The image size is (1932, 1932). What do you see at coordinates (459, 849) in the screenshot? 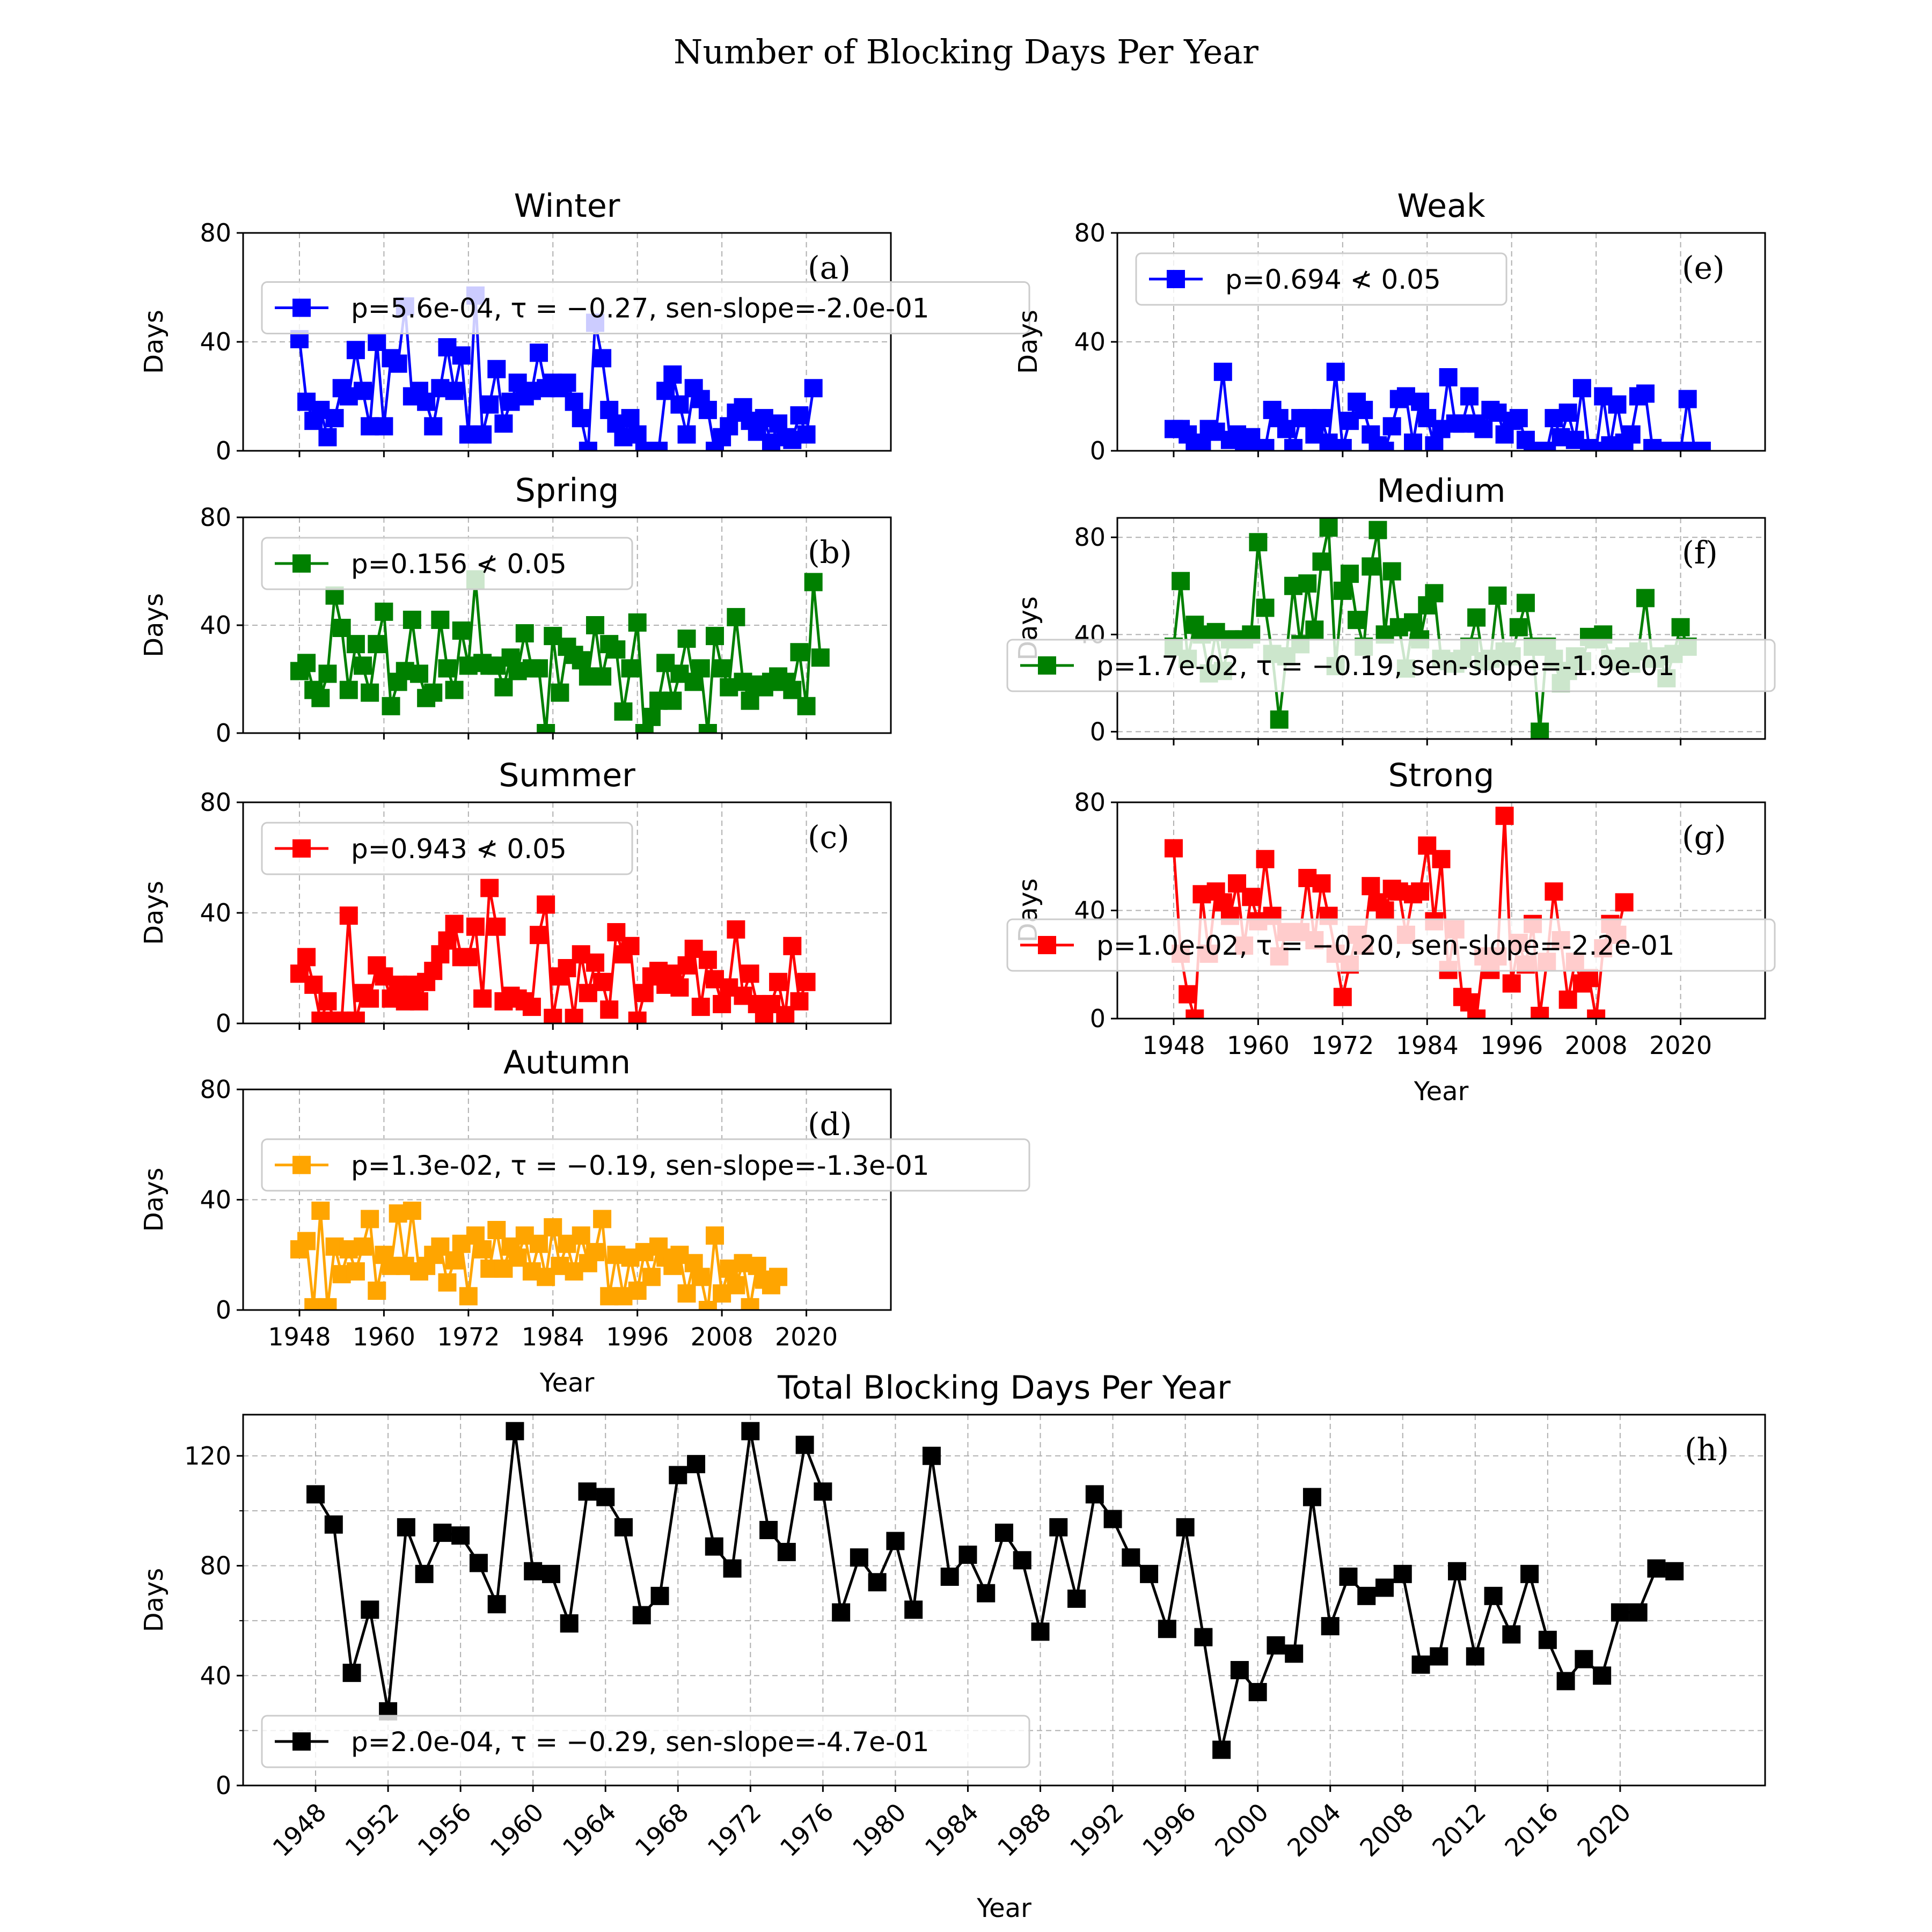
I see `legend-label: p=0.943 ≮ 0.05` at bounding box center [459, 849].